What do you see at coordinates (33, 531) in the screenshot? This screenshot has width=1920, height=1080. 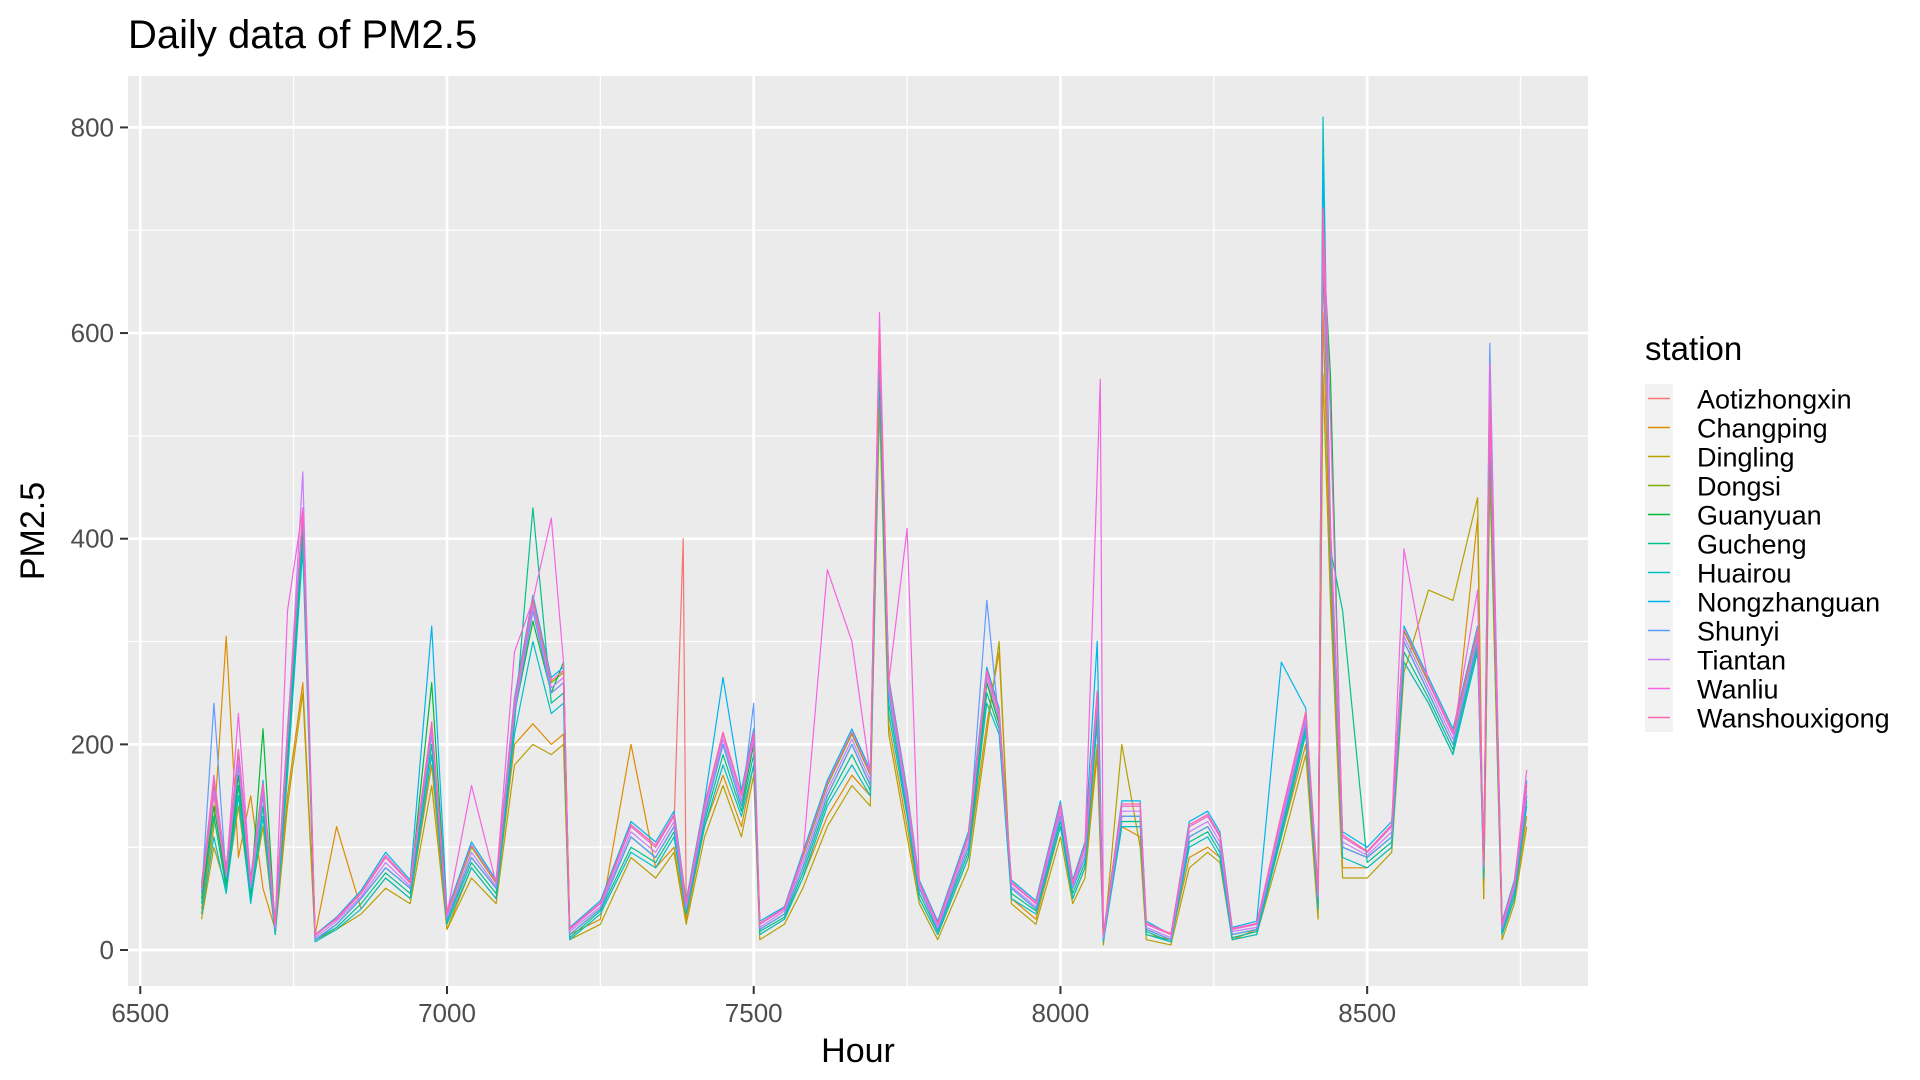 I see `y-axis-title: PM2.5` at bounding box center [33, 531].